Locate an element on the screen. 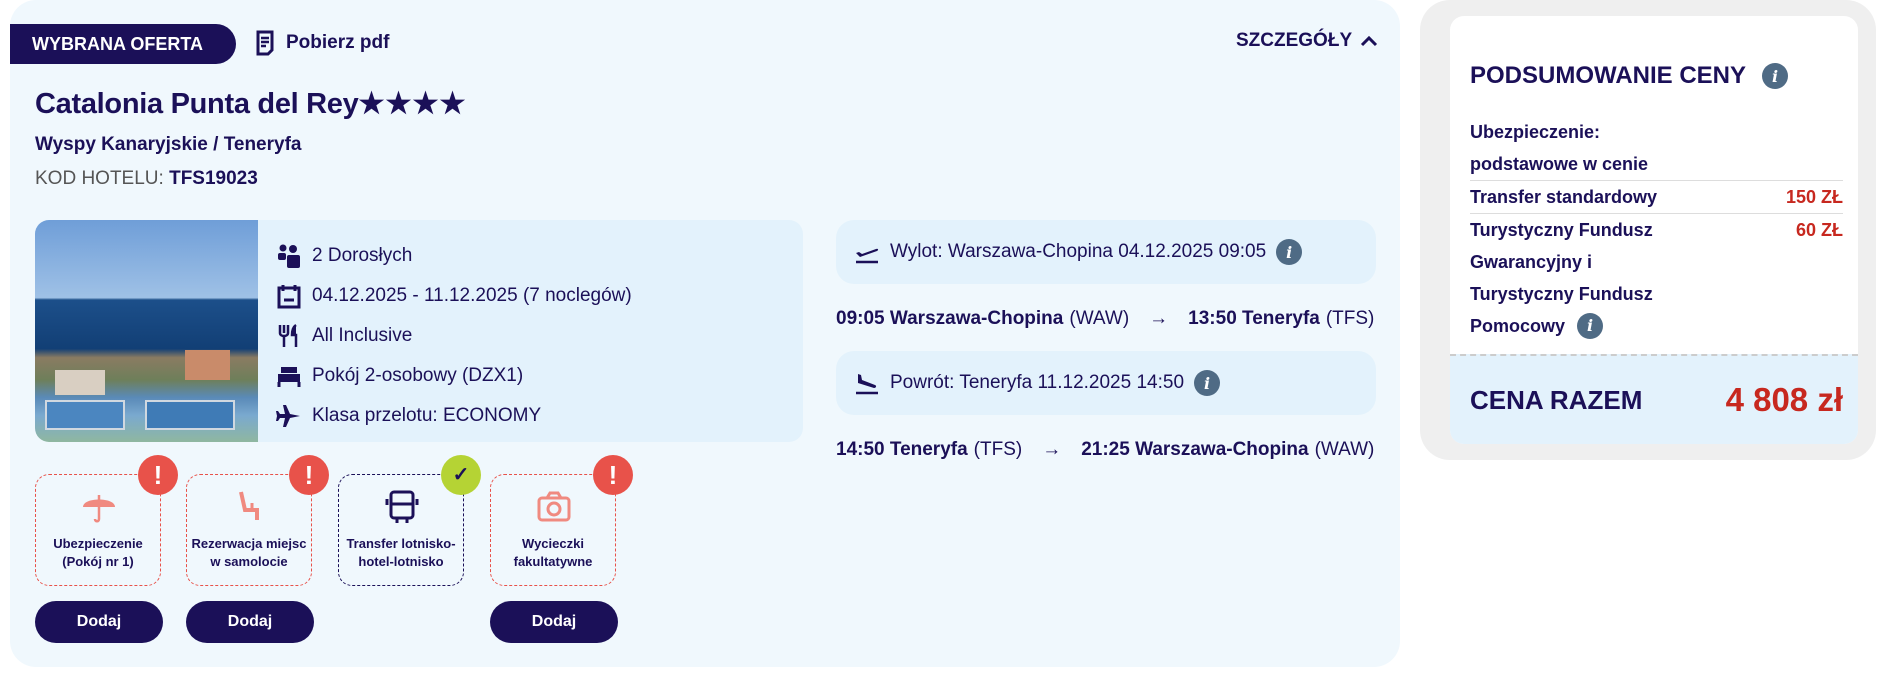 Image resolution: width=1884 pixels, height=680 pixels. extra-label: Ubezpieczenie (Pokój nr 1) is located at coordinates (98, 552).